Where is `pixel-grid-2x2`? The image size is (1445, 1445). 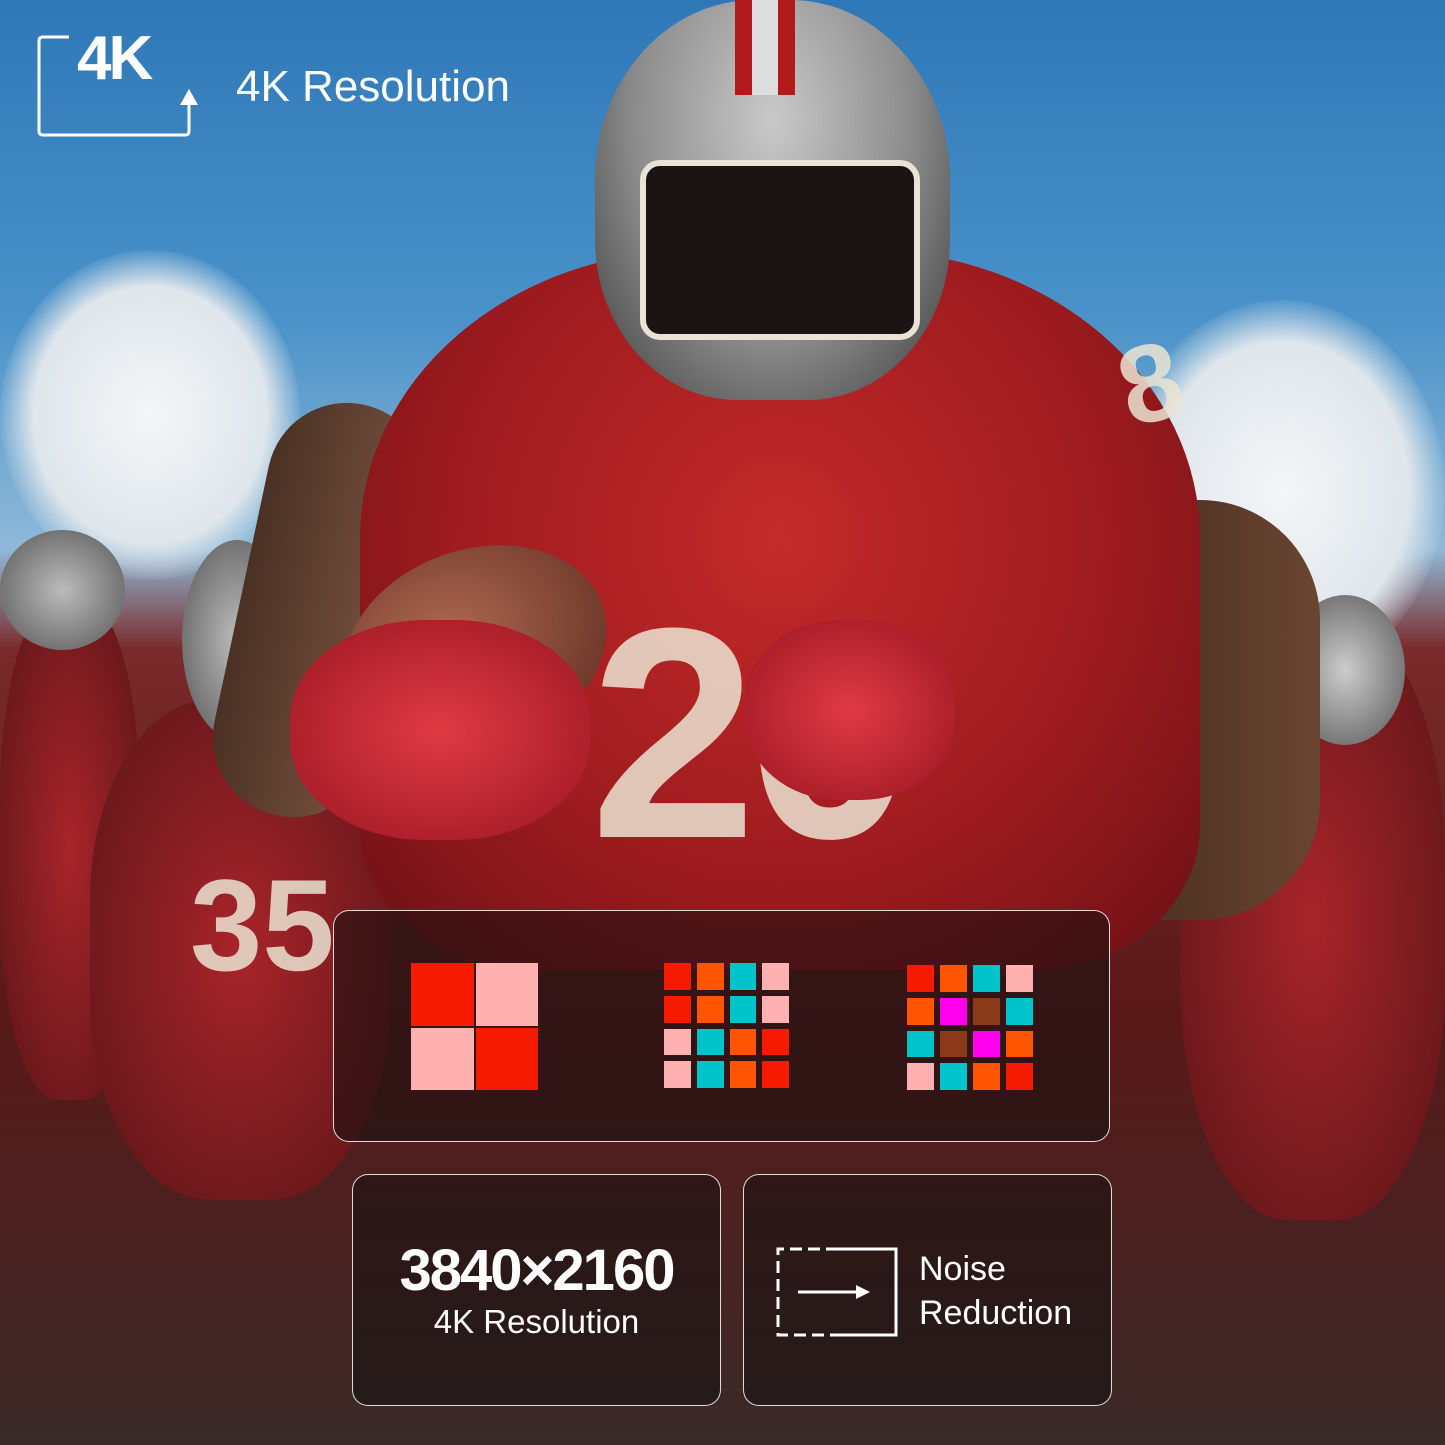 pixel-grid-2x2 is located at coordinates (474, 1026).